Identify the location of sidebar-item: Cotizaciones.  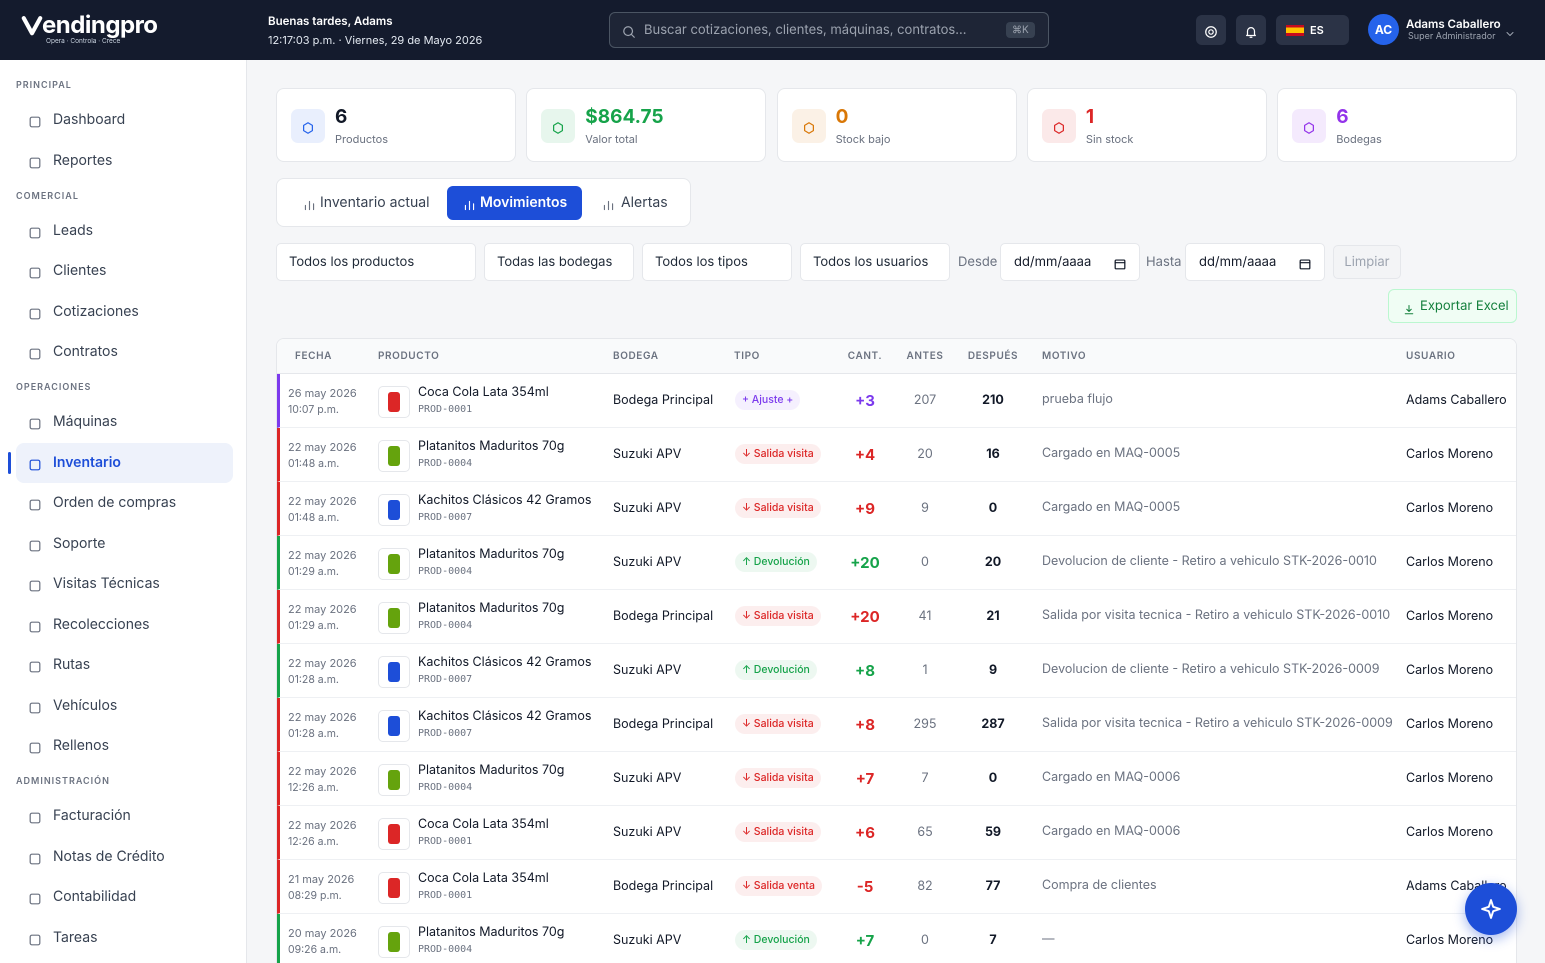
(124, 312).